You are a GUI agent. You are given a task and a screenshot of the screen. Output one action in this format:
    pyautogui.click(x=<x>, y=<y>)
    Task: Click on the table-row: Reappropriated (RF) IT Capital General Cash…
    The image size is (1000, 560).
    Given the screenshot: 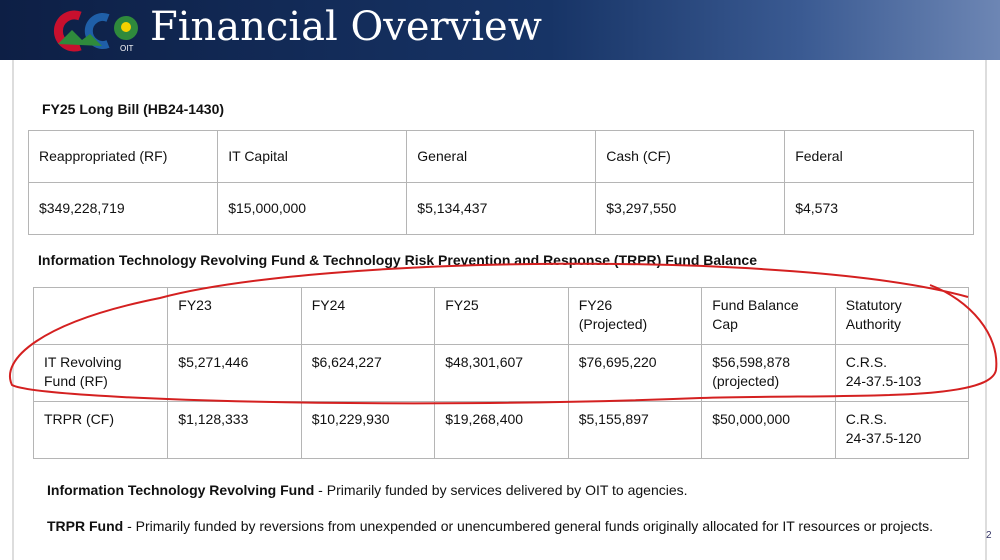 What is the action you would take?
    pyautogui.click(x=500, y=156)
    